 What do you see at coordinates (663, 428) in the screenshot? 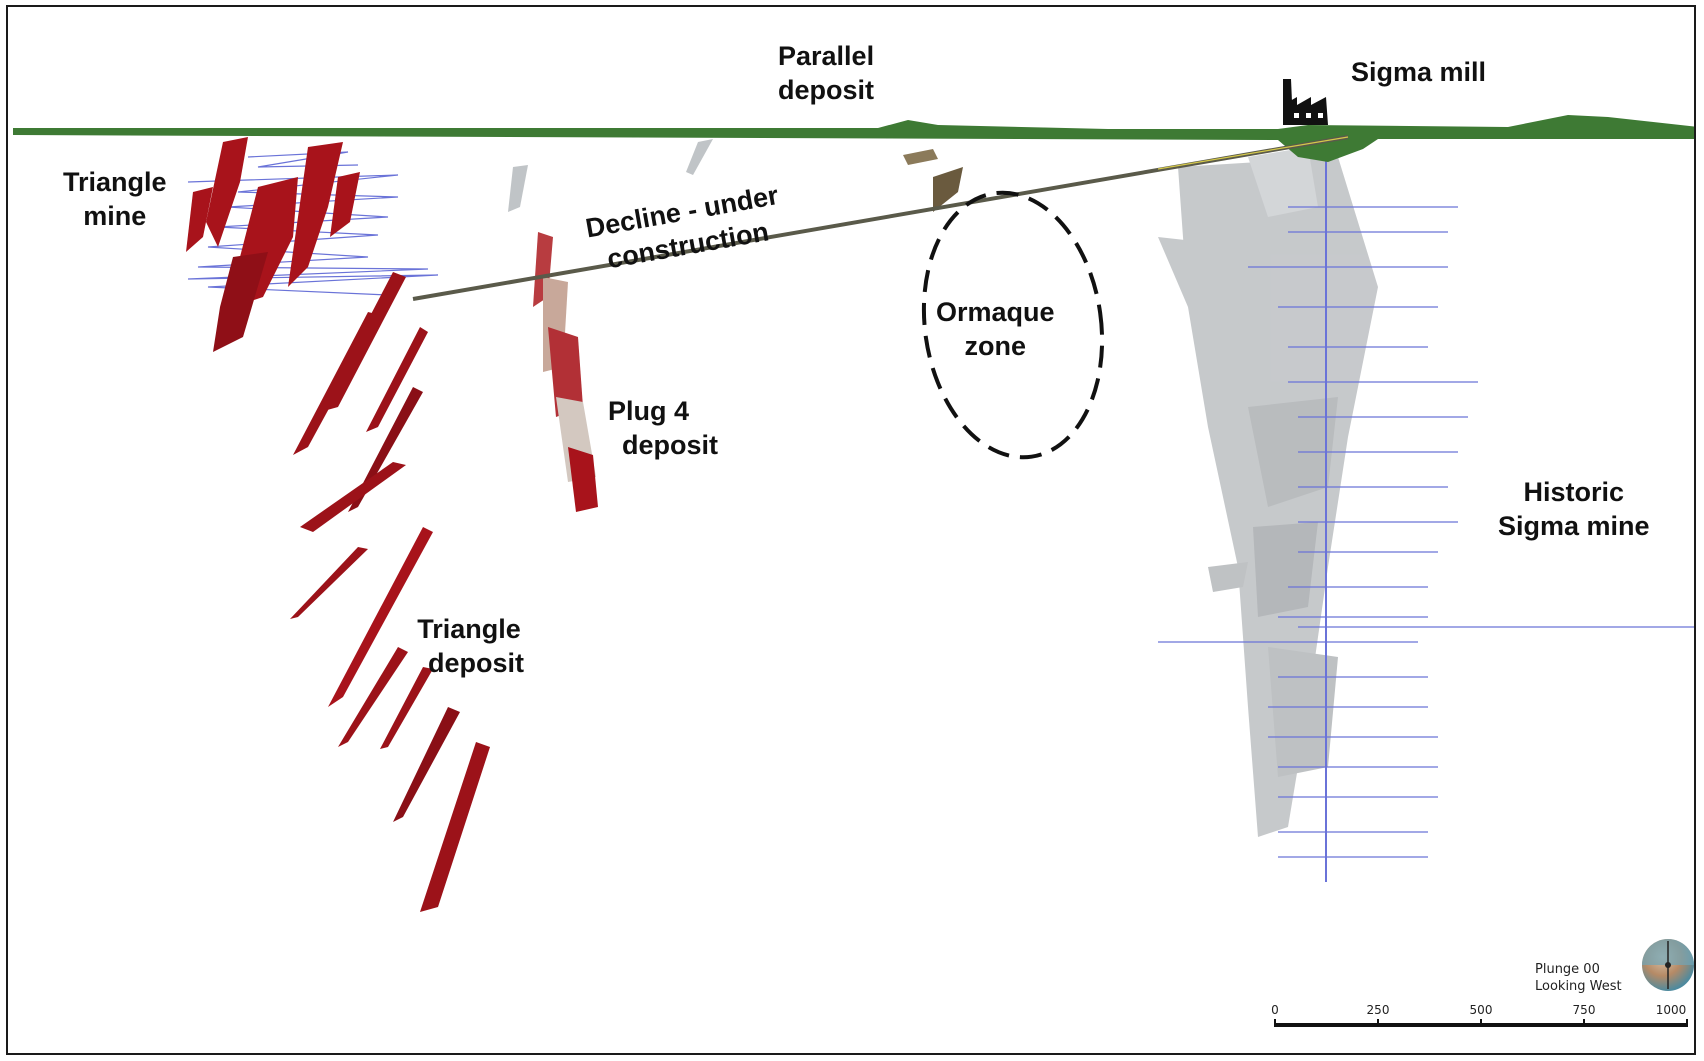
I see `plug4-deposit-label: Plug 4 deposit` at bounding box center [663, 428].